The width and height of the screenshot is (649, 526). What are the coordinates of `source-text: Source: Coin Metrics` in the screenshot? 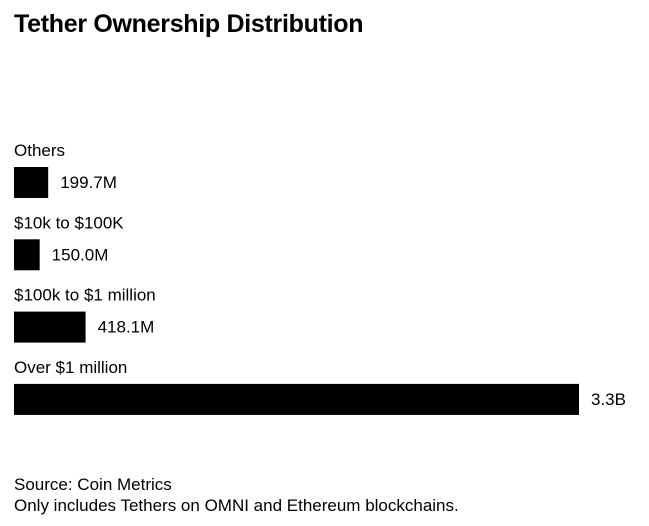 It's located at (93, 484).